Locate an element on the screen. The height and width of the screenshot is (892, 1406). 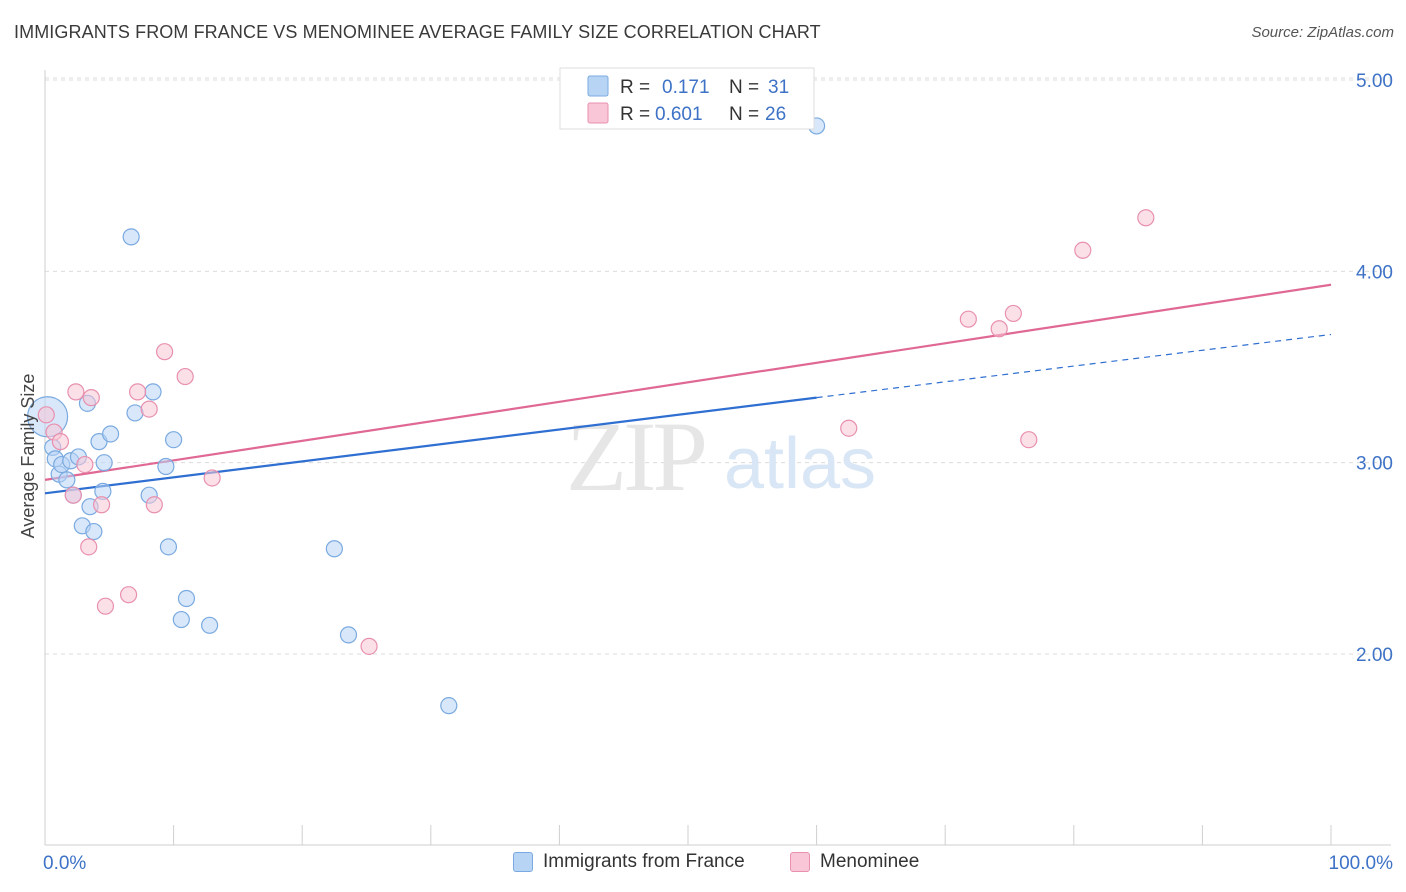
legend-swatch-immigrants is located at coordinates (523, 862).